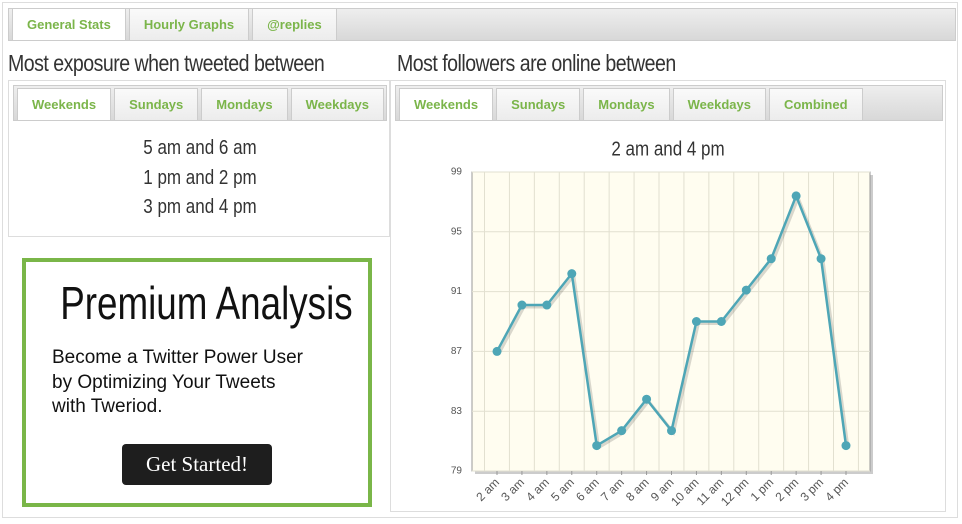  I want to click on x-tick-label: 12 pm, so click(734, 491).